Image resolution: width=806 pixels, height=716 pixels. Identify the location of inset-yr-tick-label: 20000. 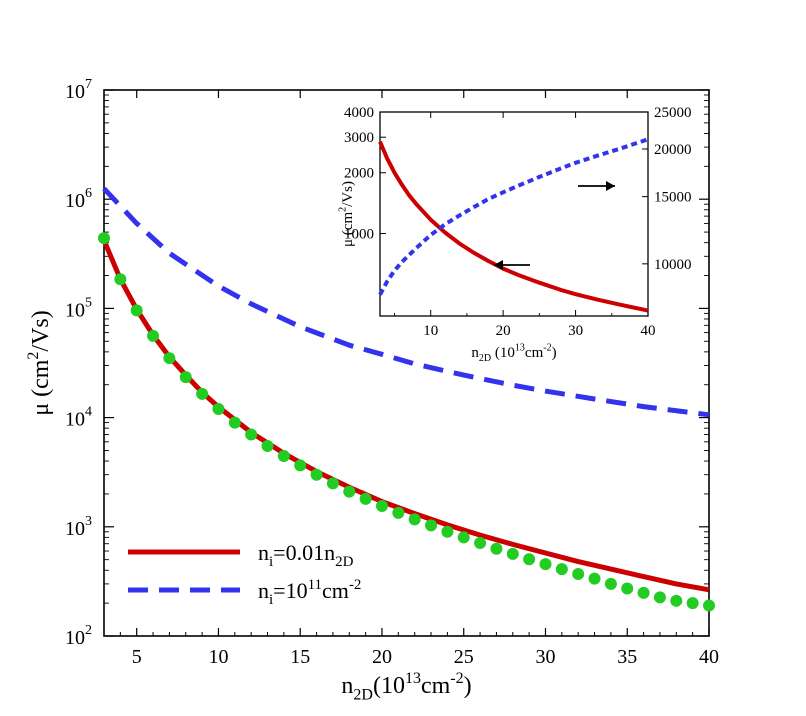
(673, 150).